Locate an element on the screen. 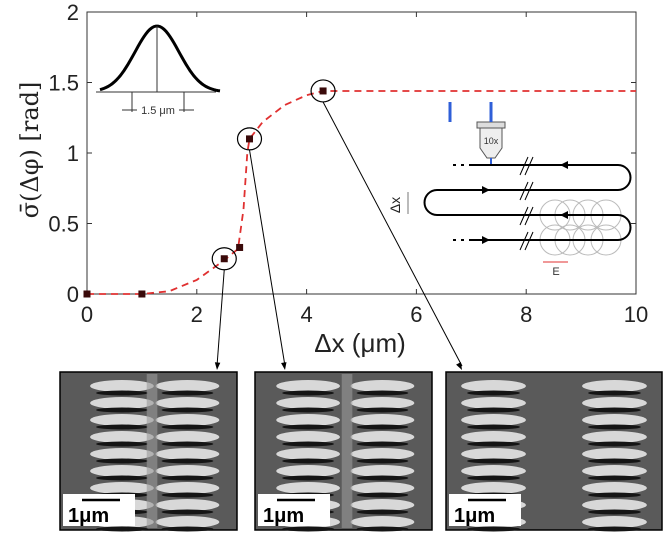 The image size is (666, 533). objective-label: 10x is located at coordinates (491, 141).